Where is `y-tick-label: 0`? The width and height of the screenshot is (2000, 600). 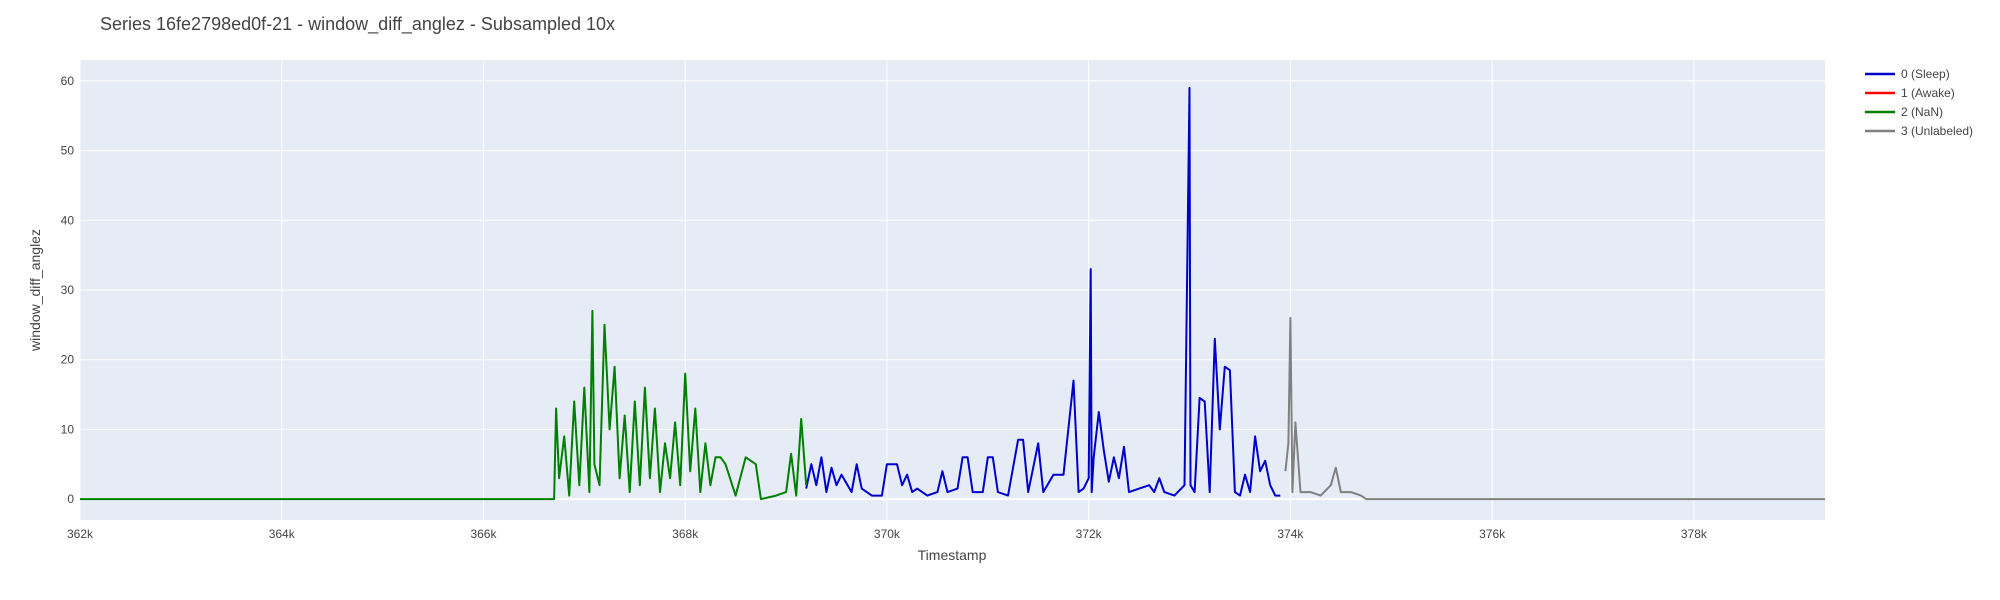
y-tick-label: 0 is located at coordinates (70, 499).